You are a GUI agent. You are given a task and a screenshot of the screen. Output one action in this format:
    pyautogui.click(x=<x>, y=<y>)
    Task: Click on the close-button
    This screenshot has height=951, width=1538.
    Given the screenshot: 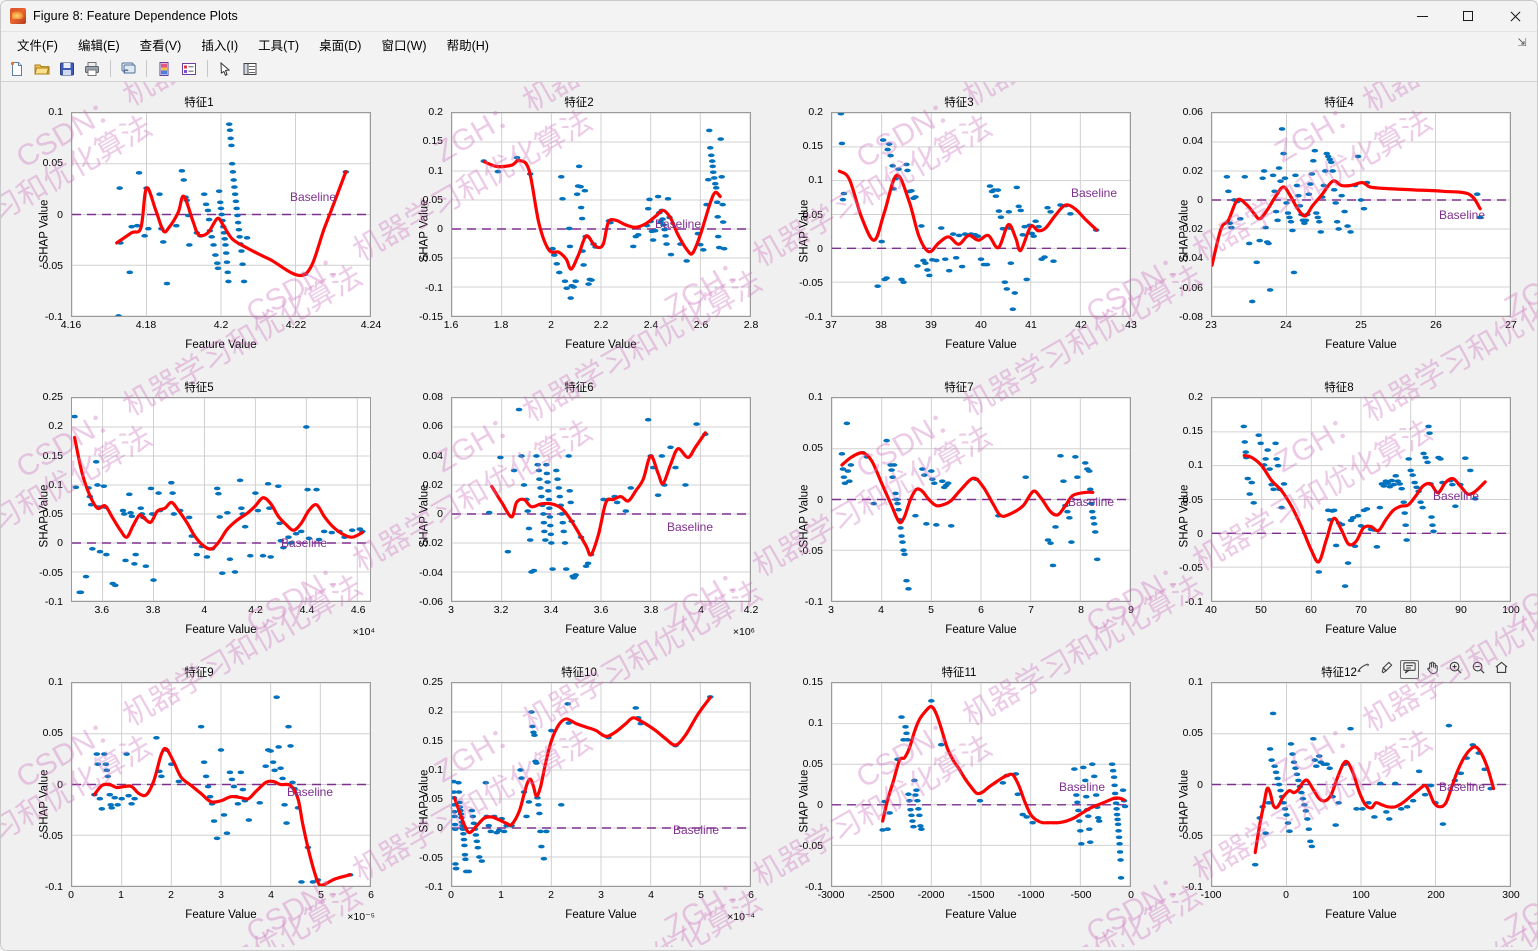 What is the action you would take?
    pyautogui.click(x=1514, y=16)
    